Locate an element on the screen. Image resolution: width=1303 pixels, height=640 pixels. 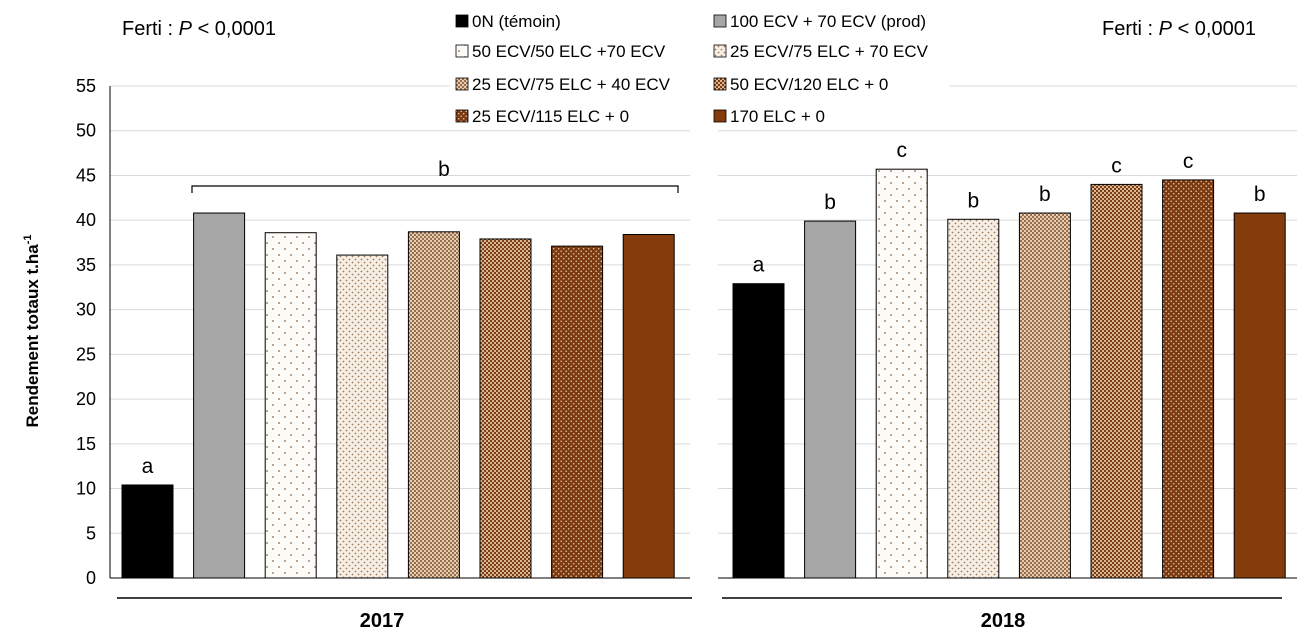
y-tick-label: 20 is located at coordinates (86, 399).